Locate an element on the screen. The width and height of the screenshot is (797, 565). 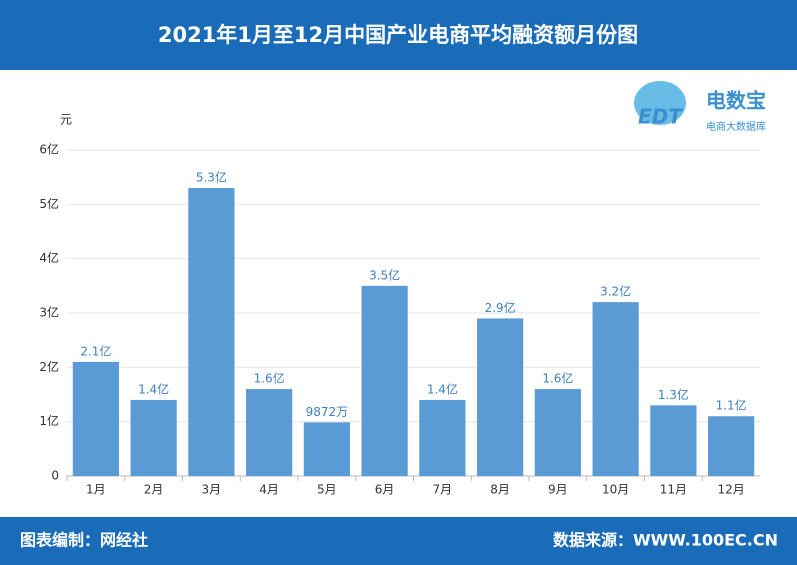
value-label: 1.1亿 is located at coordinates (731, 405).